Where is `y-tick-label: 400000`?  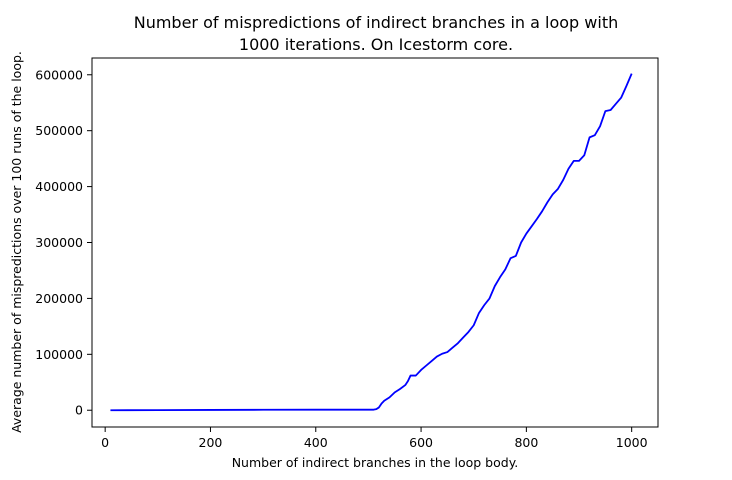
y-tick-label: 400000 is located at coordinates (59, 186).